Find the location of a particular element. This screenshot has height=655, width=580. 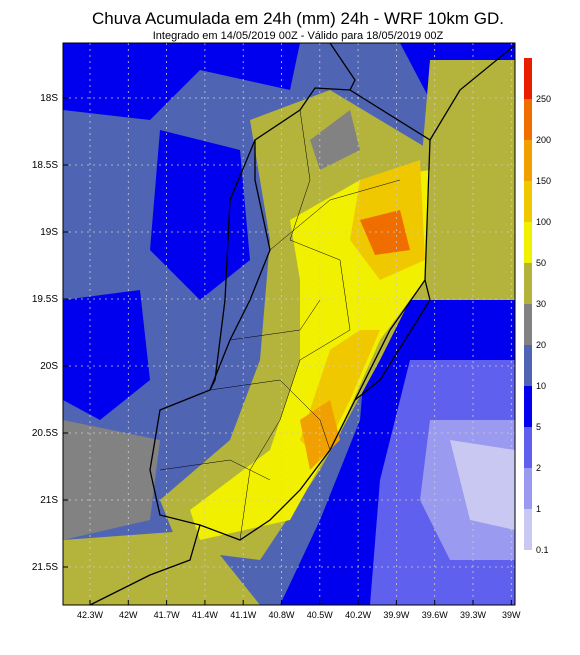

longitude-label: 42.3W is located at coordinates (90, 615).